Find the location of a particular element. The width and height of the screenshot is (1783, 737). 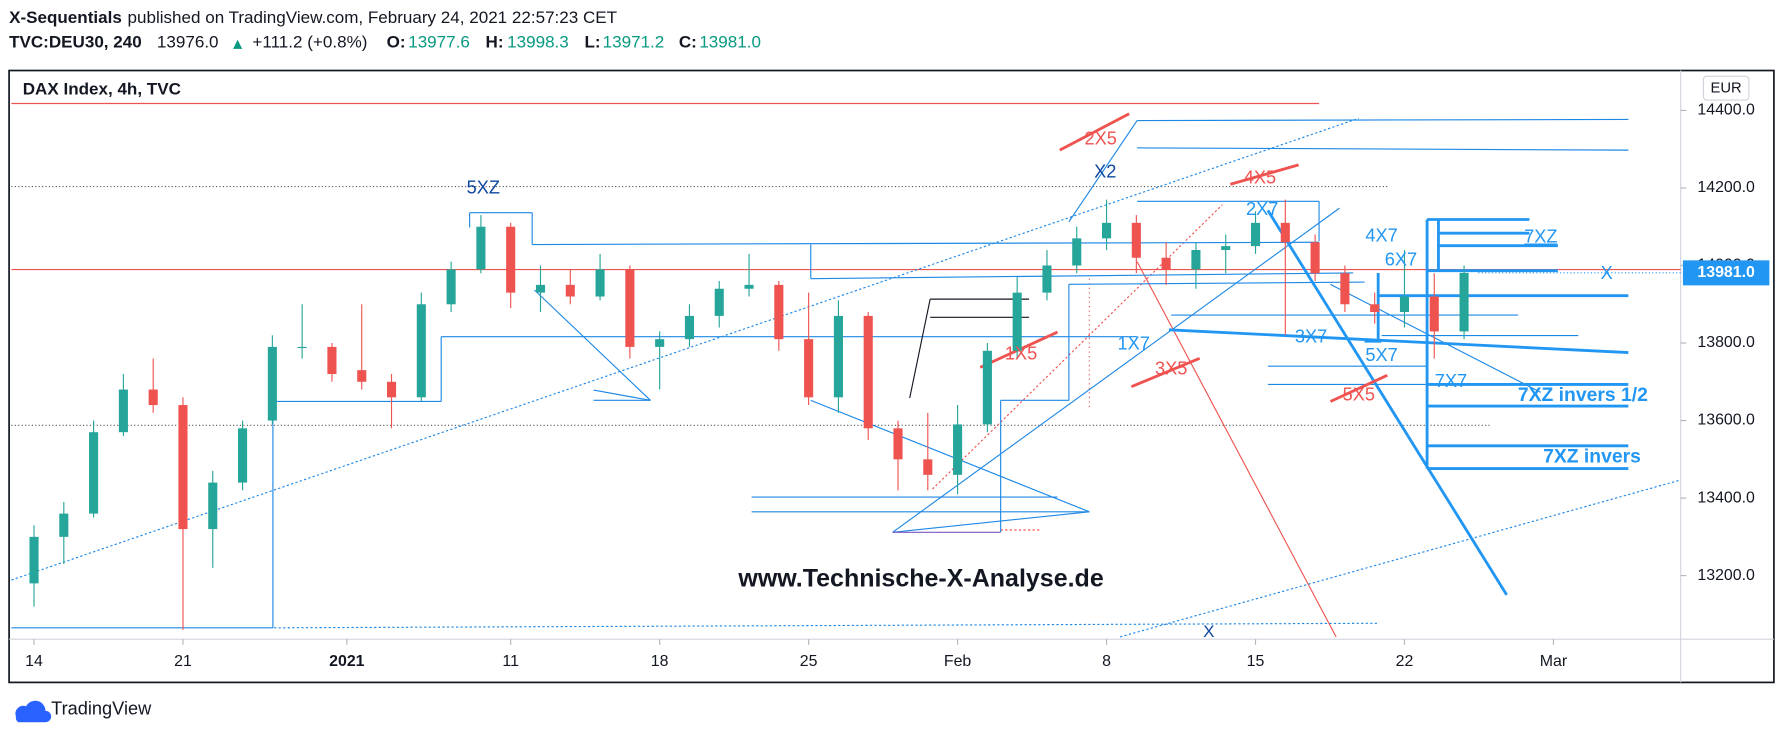

x-tick-label: 25 is located at coordinates (809, 661).